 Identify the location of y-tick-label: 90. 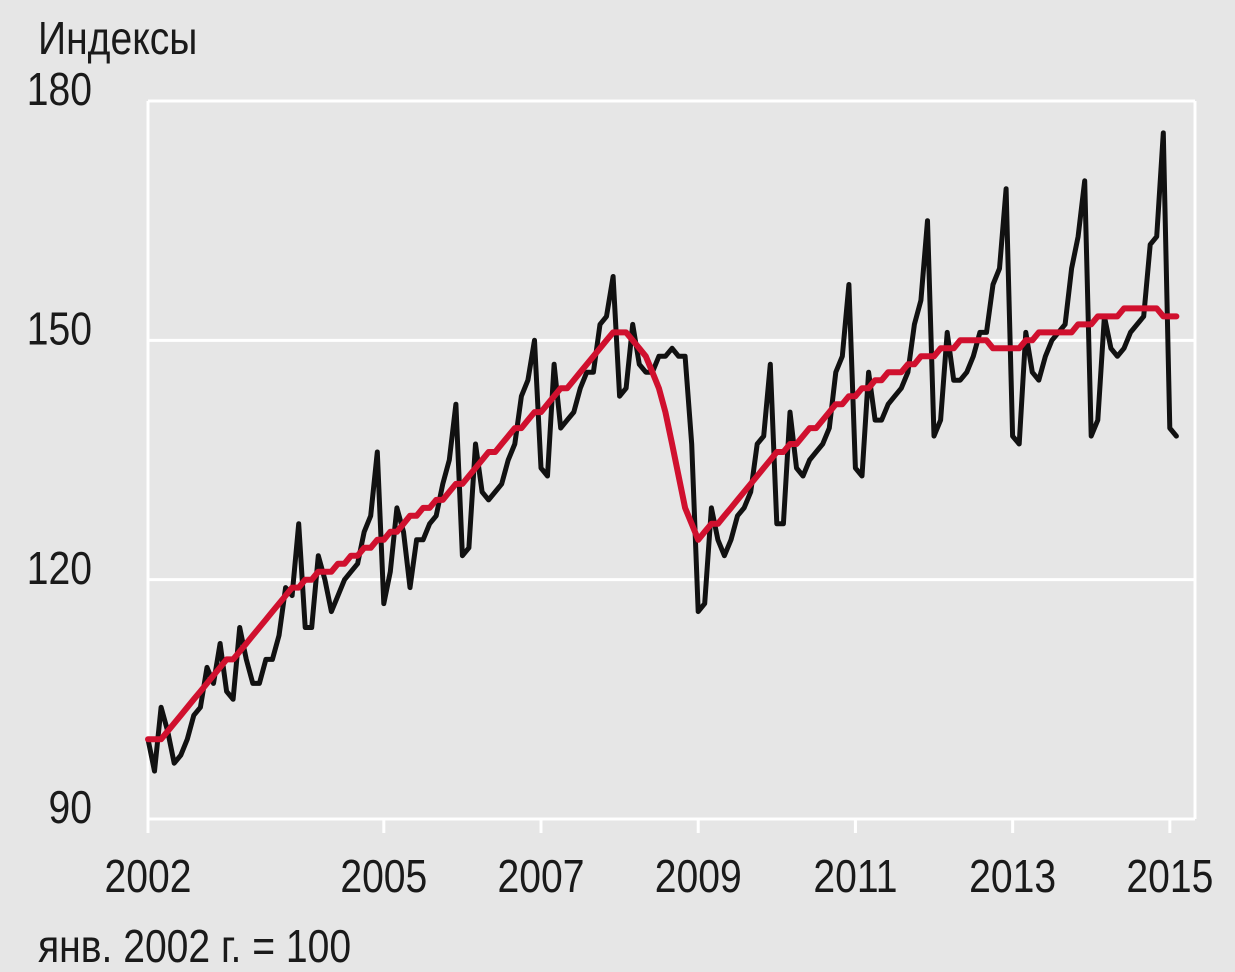
(70, 808).